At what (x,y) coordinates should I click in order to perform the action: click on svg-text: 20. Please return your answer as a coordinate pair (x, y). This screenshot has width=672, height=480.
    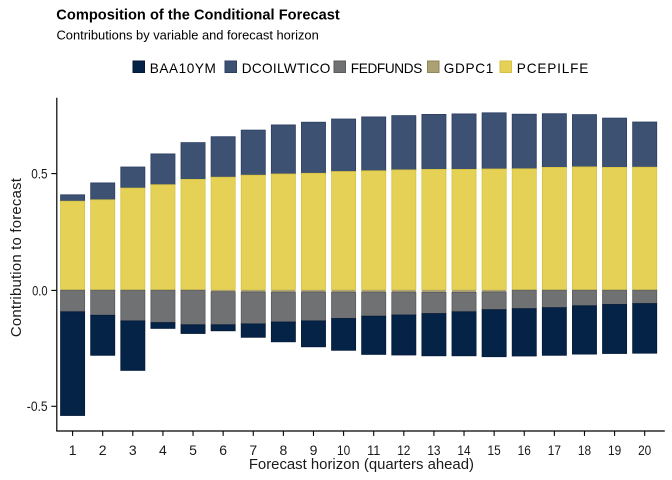
    Looking at the image, I should click on (644, 450).